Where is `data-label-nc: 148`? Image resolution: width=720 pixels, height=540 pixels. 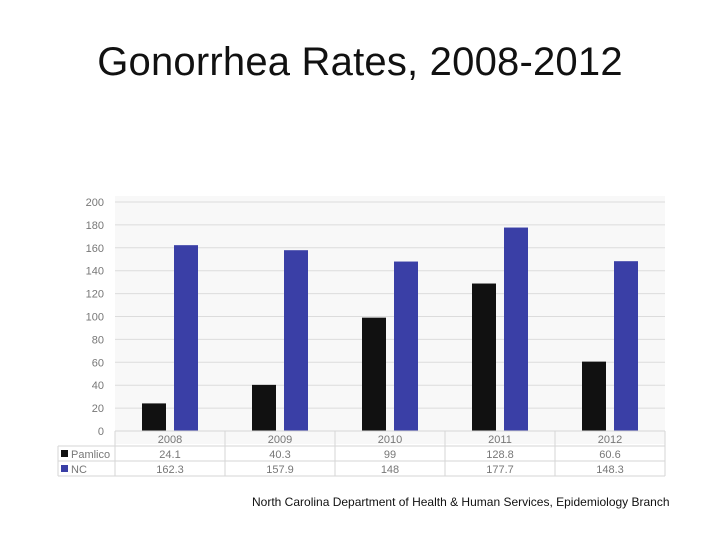 data-label-nc: 148 is located at coordinates (390, 470).